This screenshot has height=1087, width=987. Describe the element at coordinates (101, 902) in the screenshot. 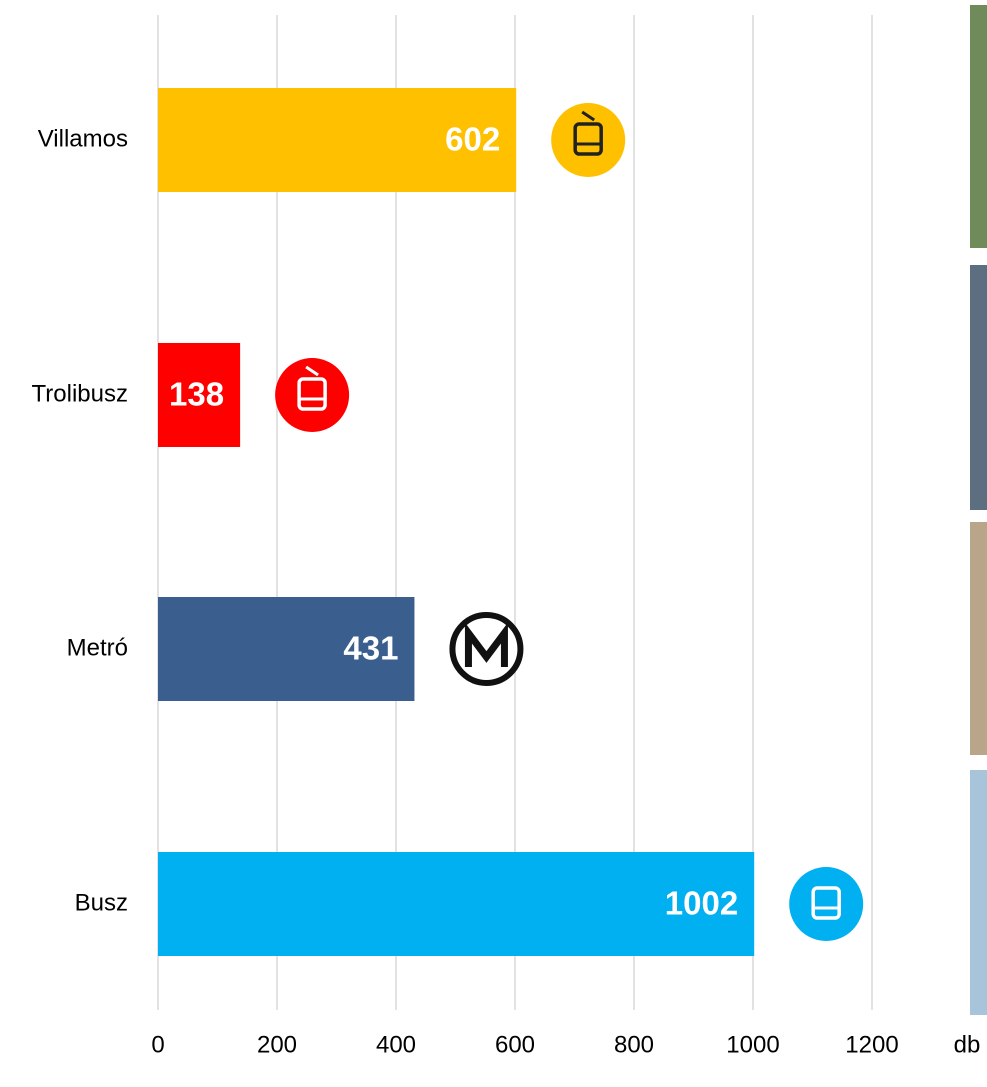

I see `category-label: Busz` at that location.